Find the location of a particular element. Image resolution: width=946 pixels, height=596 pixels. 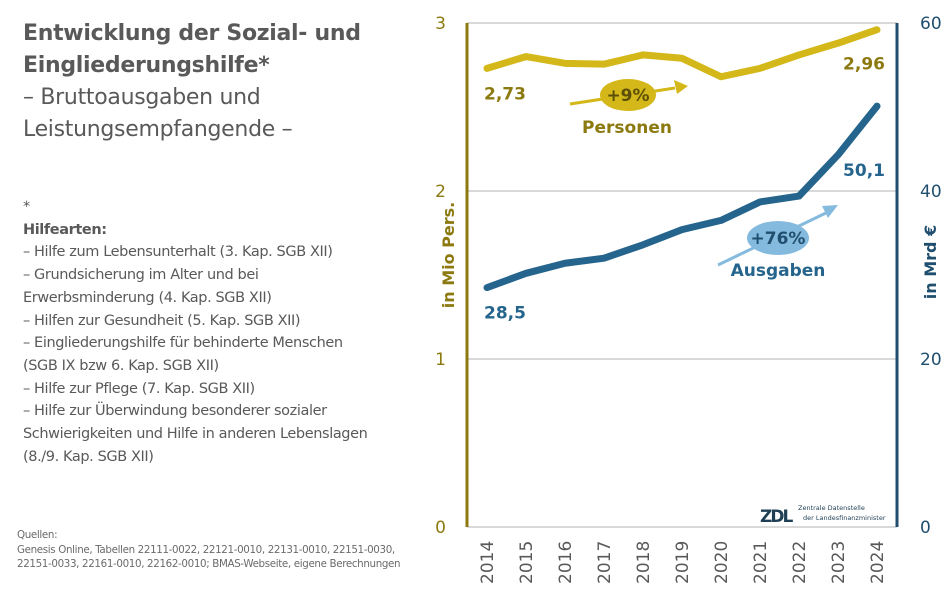

y-left-axis-title: in Mio Pers. is located at coordinates (448, 255).